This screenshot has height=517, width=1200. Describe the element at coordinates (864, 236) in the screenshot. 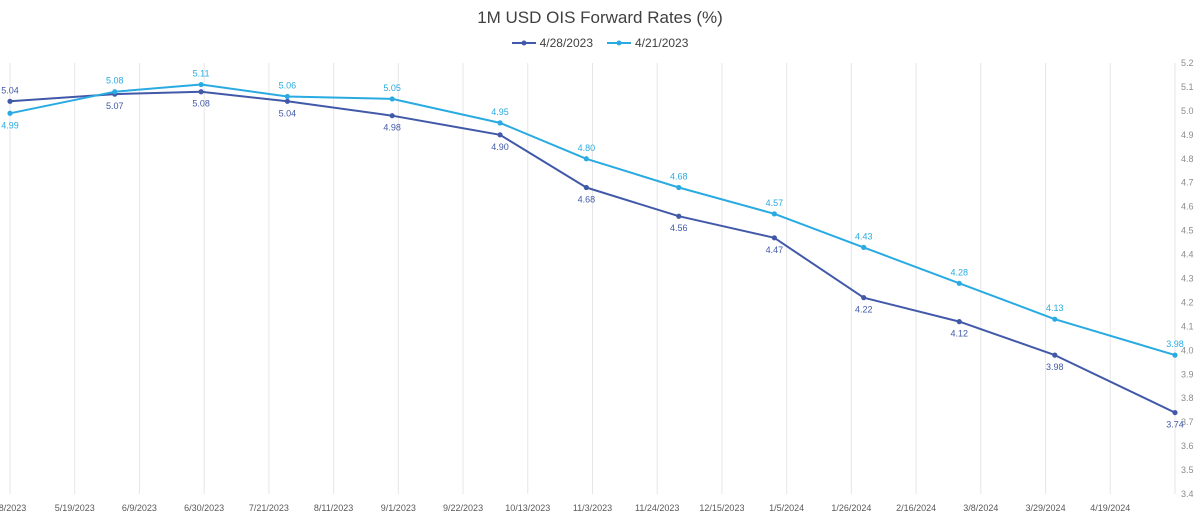

I see `data-label-series-2: 4.43` at that location.